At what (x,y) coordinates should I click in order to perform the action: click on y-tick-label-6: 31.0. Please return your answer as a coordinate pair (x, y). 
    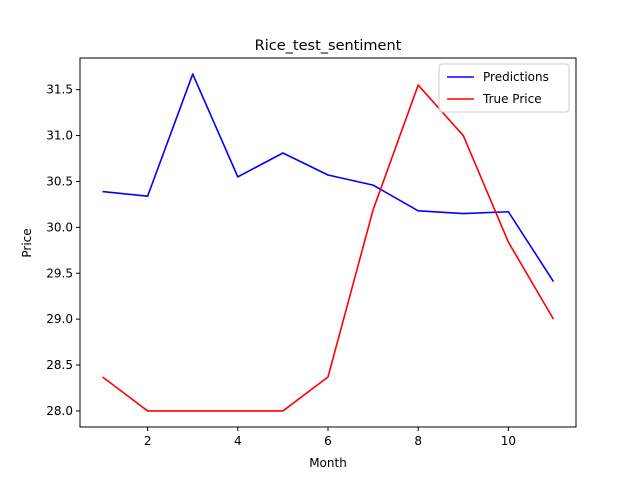
    Looking at the image, I should click on (59, 136).